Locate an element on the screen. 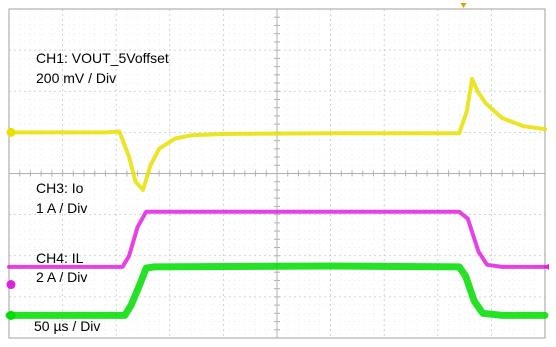  ch4-ground-marker is located at coordinates (11, 315).